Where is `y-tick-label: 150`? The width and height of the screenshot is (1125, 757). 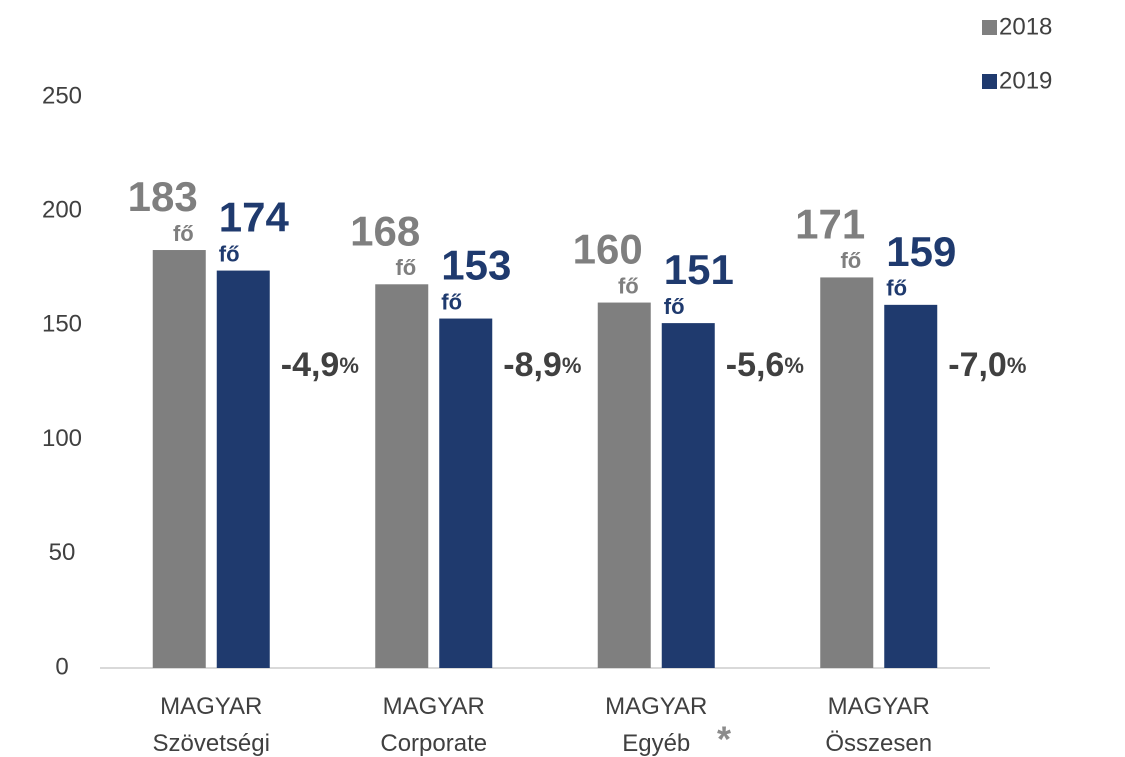
y-tick-label: 150 is located at coordinates (62, 324).